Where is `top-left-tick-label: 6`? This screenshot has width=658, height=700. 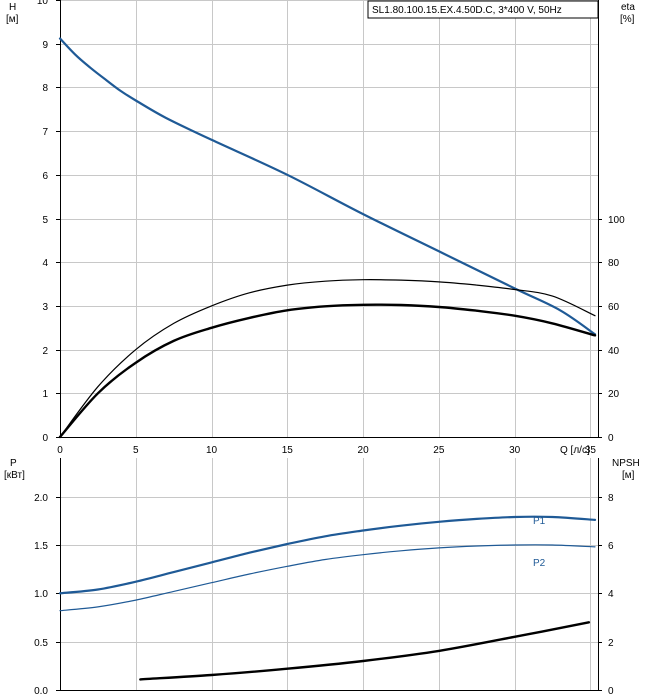 top-left-tick-label: 6 is located at coordinates (45, 176).